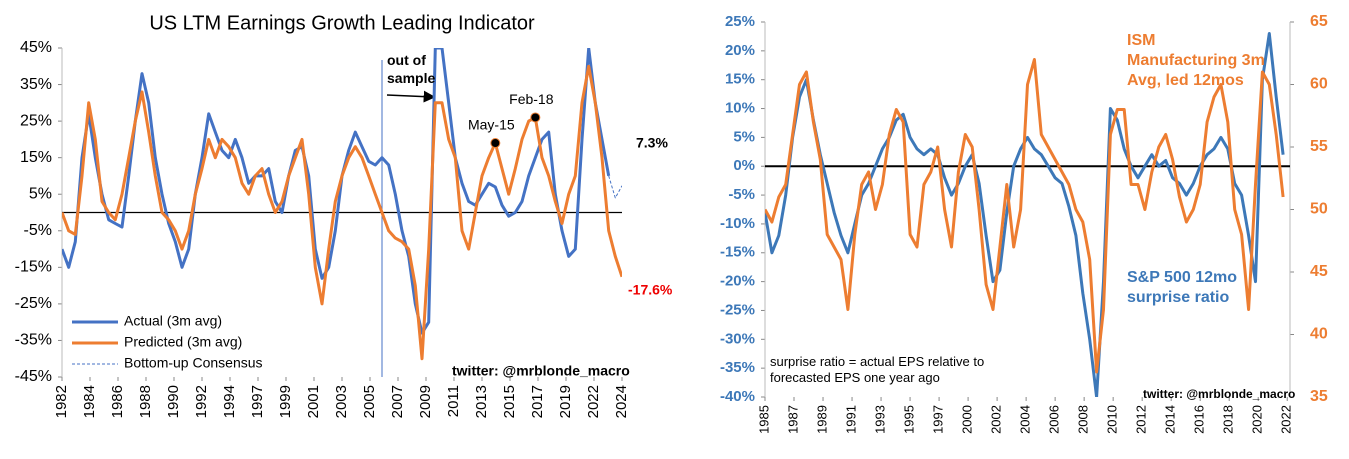 This screenshot has height=459, width=1349. Describe the element at coordinates (740, 108) in the screenshot. I see `y-tick-label: 10%` at that location.